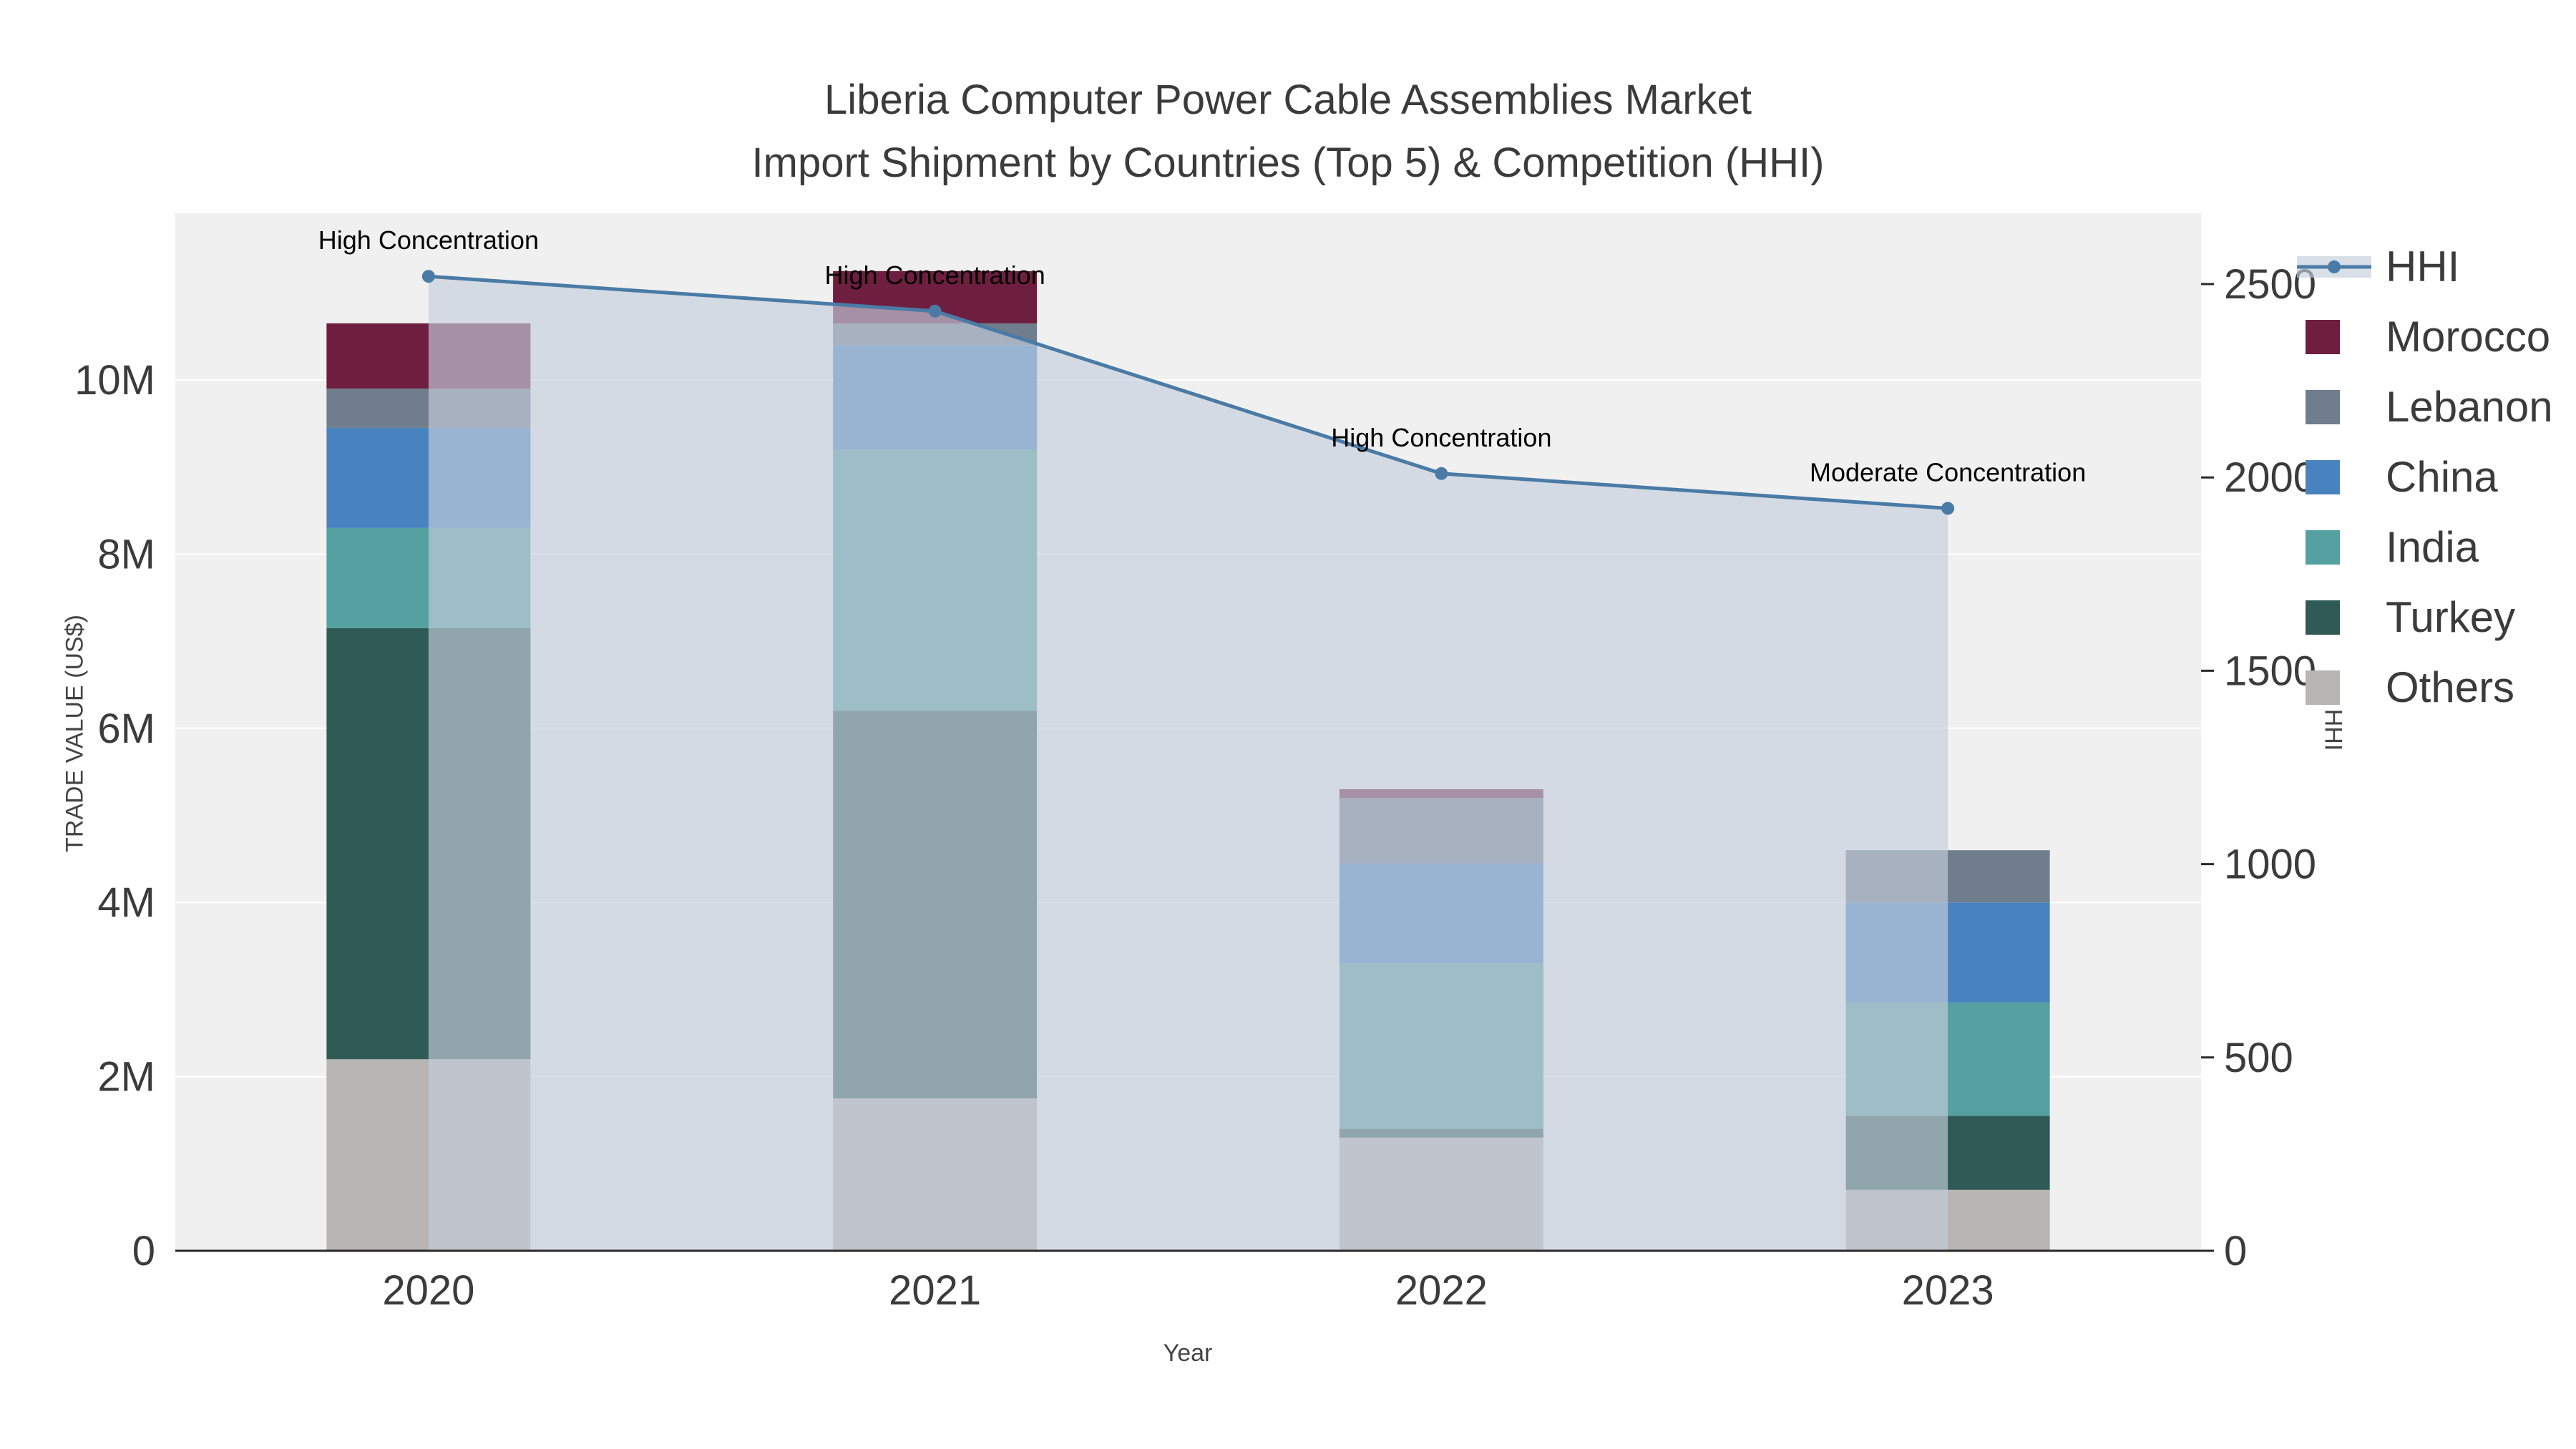 The width and height of the screenshot is (2576, 1449). I want to click on y-left-tick-4M: 4M, so click(126, 902).